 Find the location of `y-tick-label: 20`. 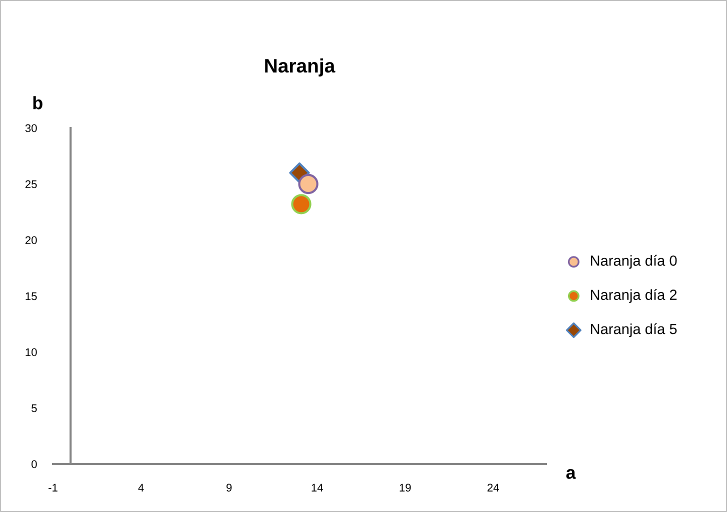

y-tick-label: 20 is located at coordinates (31, 240).